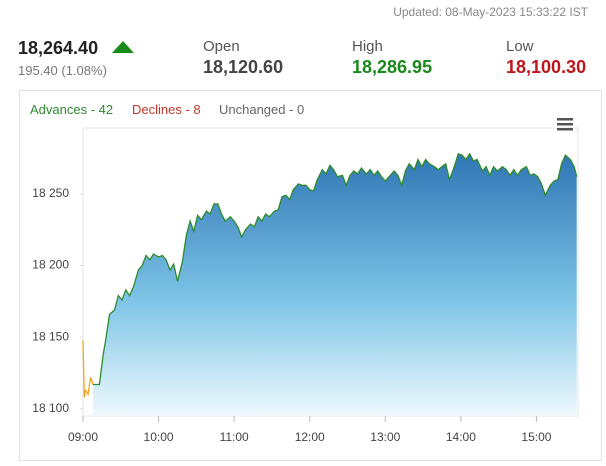 Image resolution: width=606 pixels, height=466 pixels. What do you see at coordinates (262, 109) in the screenshot?
I see `breadth-item: Unchanged - 0` at bounding box center [262, 109].